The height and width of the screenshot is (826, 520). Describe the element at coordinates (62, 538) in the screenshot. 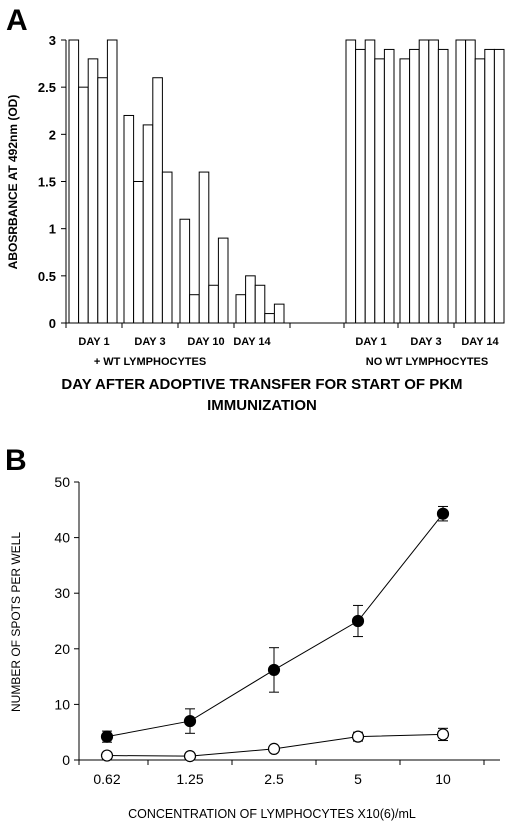

I see `panel-b-ytick-label: 40` at that location.